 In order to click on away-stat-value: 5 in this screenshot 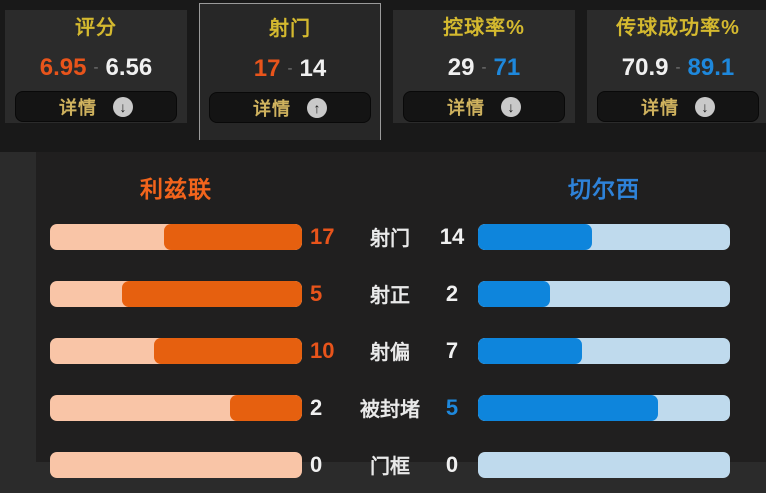, I will do `click(452, 407)`.